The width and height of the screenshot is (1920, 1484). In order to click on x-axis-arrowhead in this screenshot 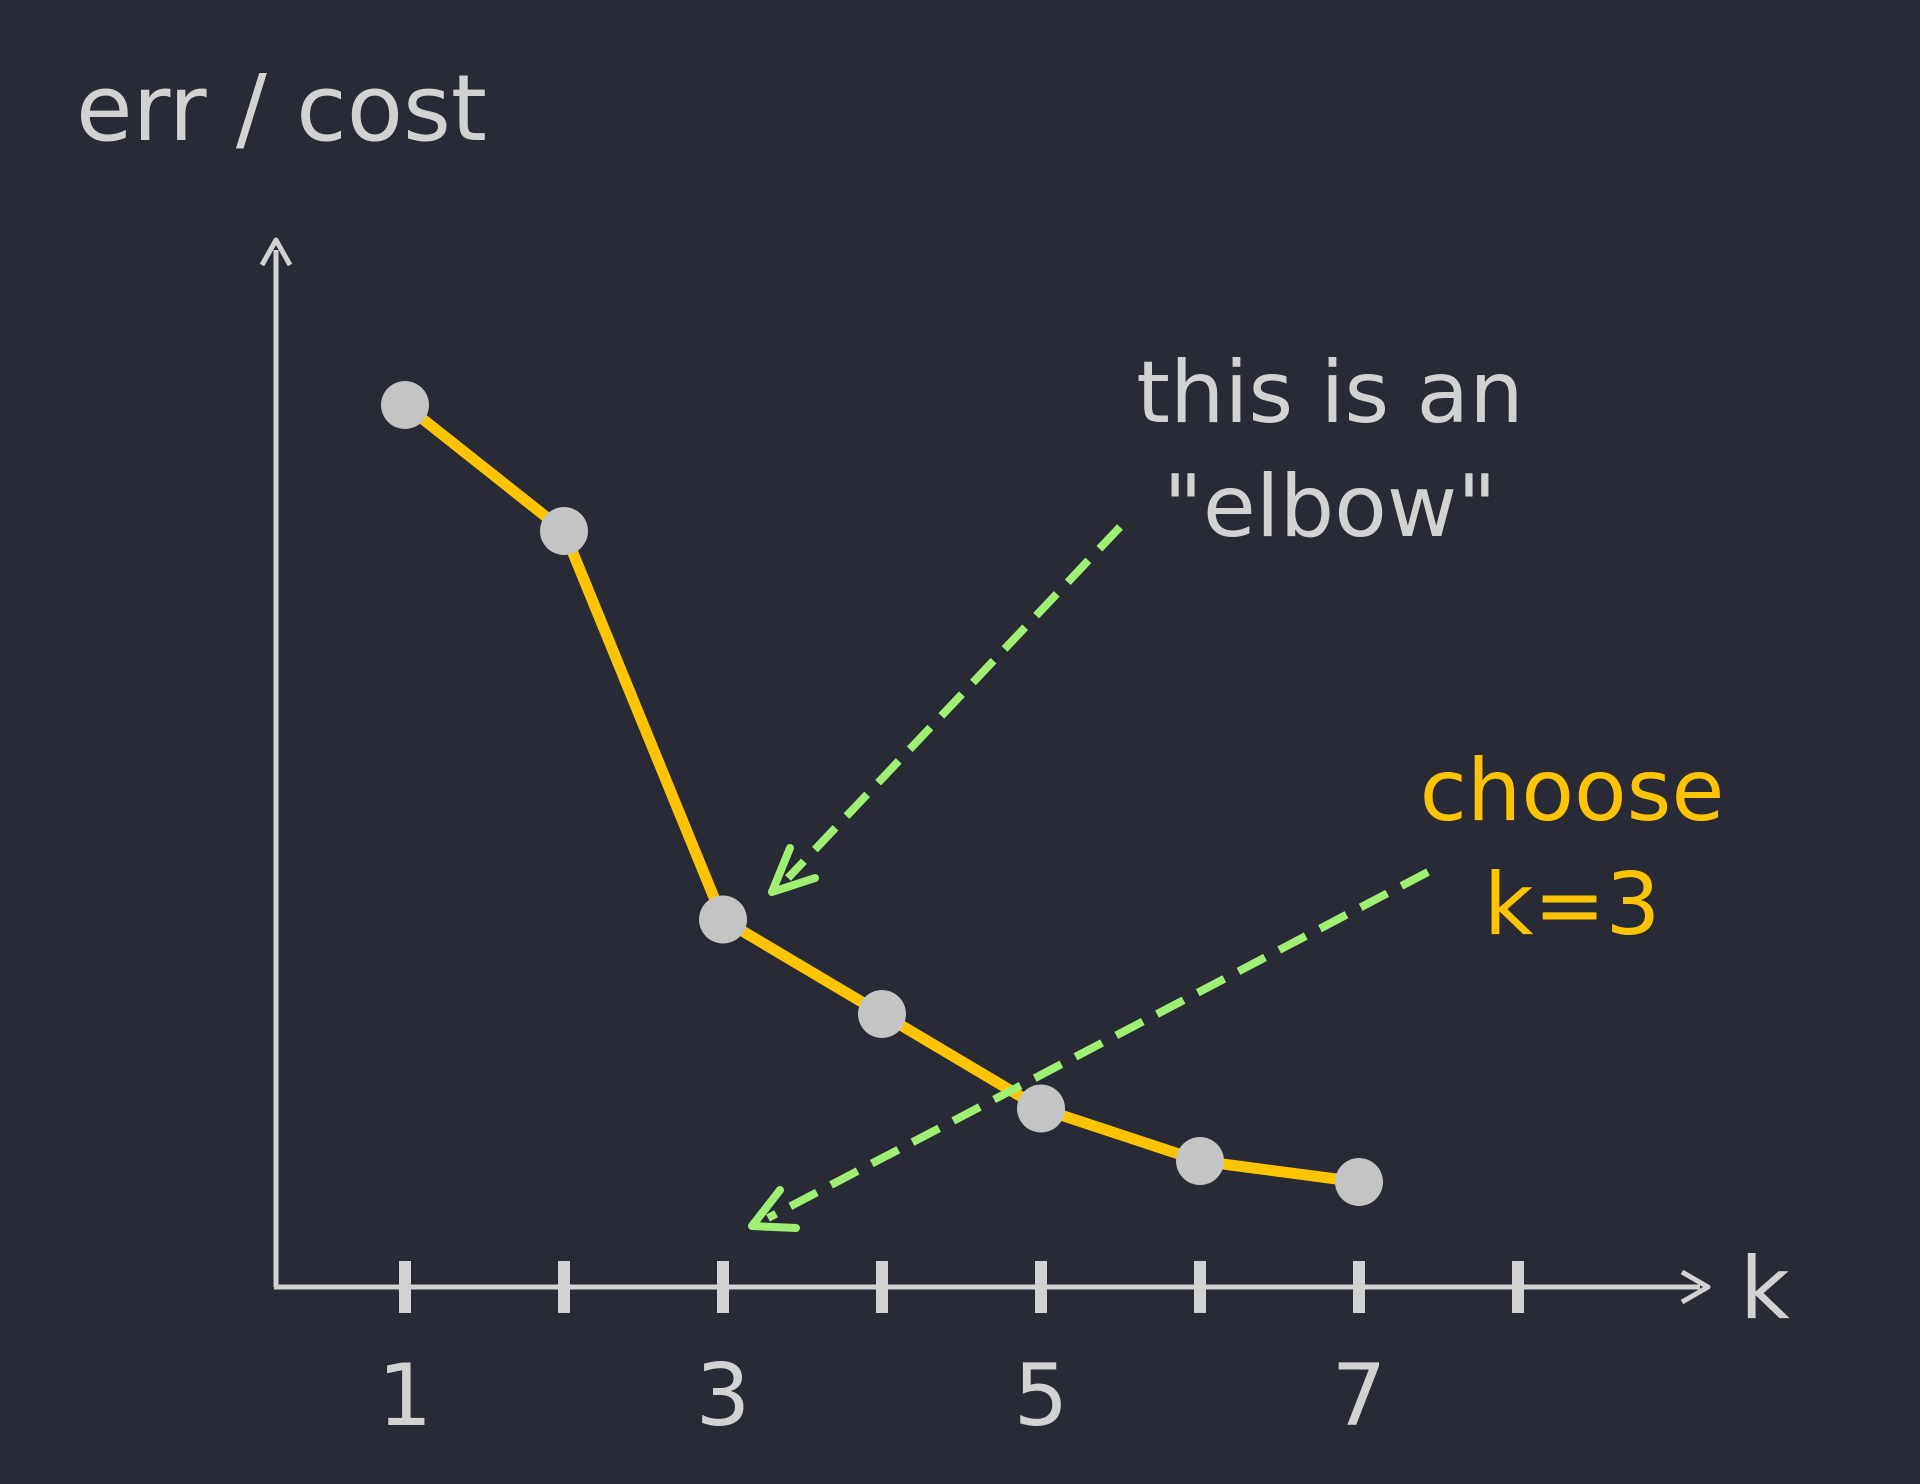, I will do `click(1695, 1287)`.